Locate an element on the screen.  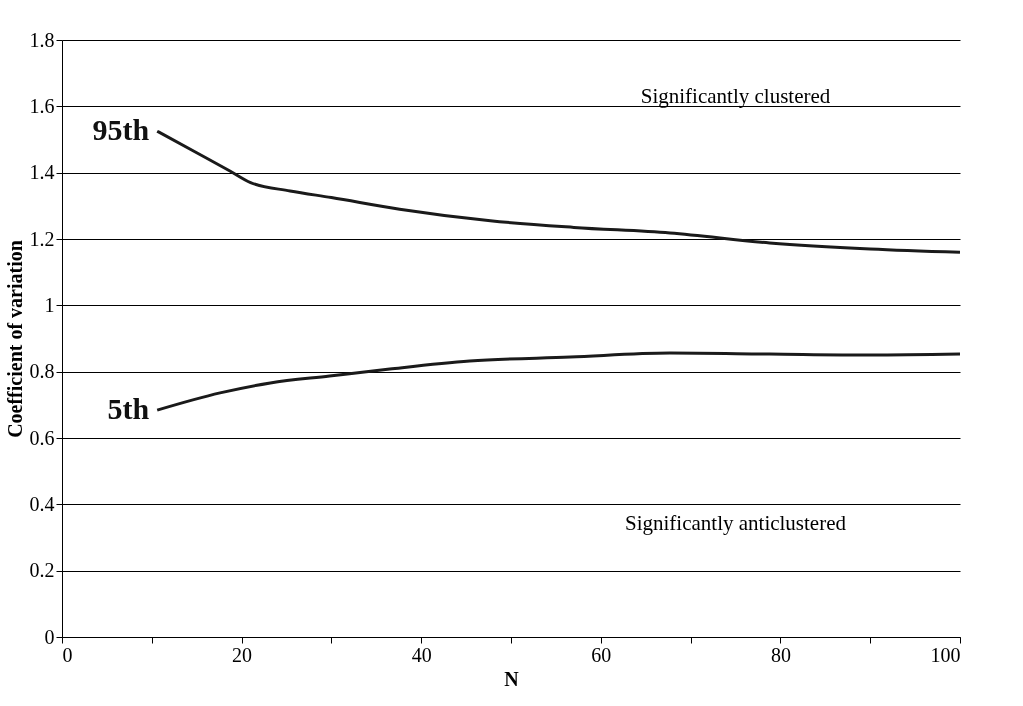
y-tick-label: 1.2 is located at coordinates (42, 238).